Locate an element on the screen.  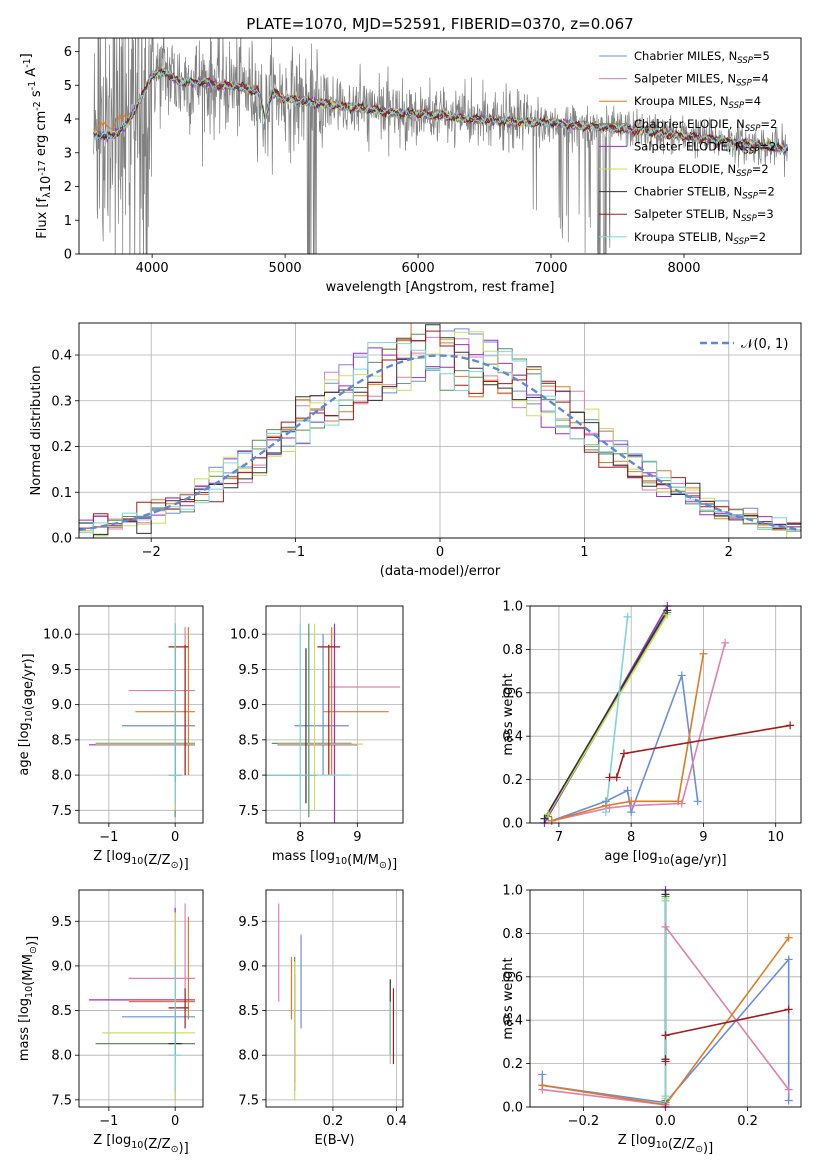
normal-reference-curve is located at coordinates (440, 443).